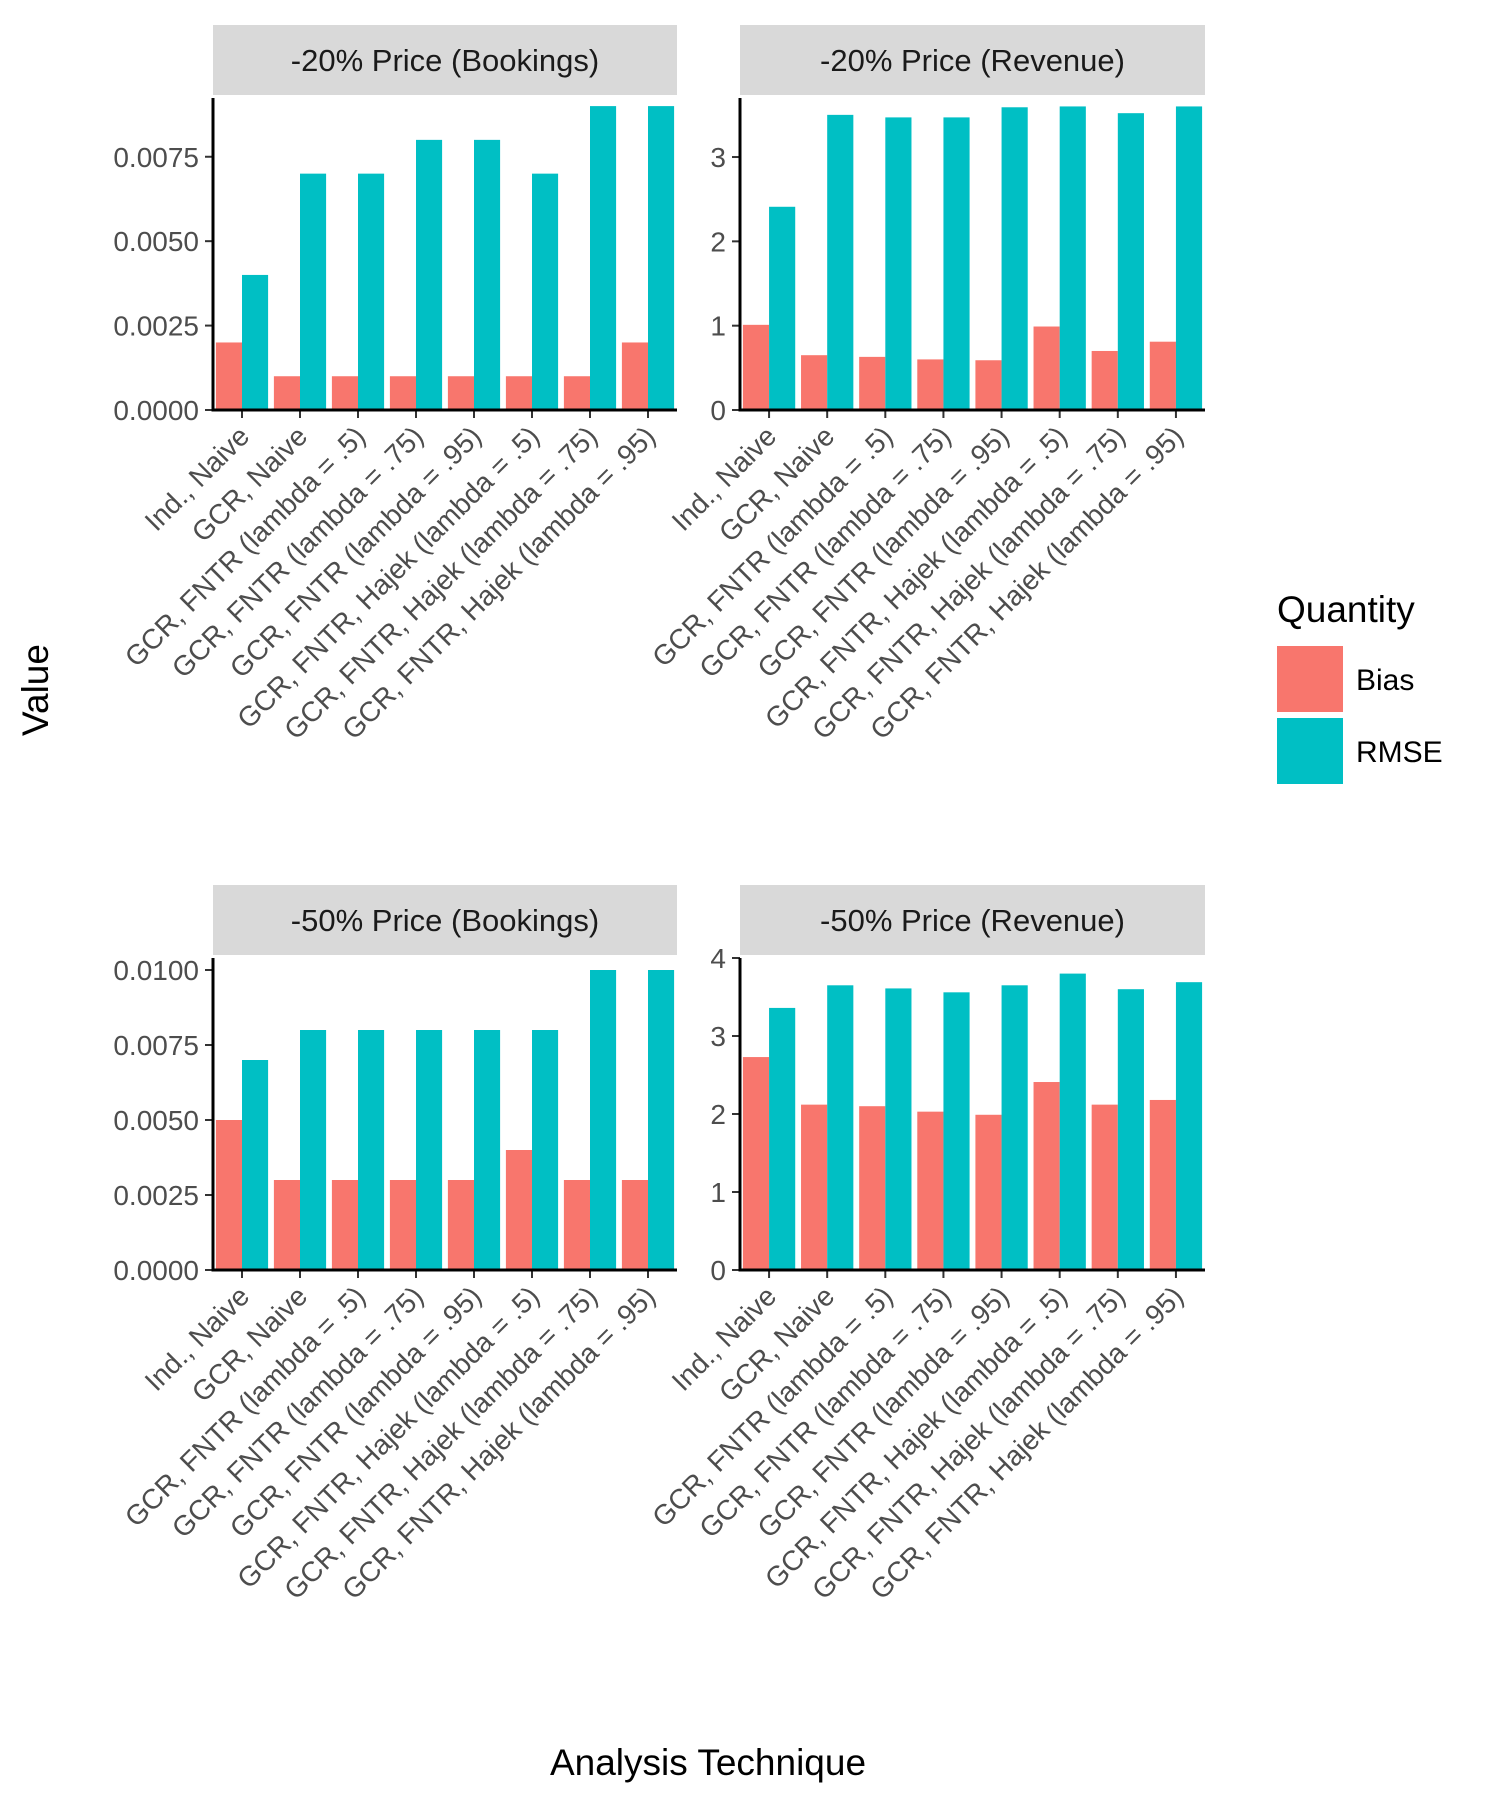  What do you see at coordinates (35, 690) in the screenshot?
I see `y-axis-title: Value` at bounding box center [35, 690].